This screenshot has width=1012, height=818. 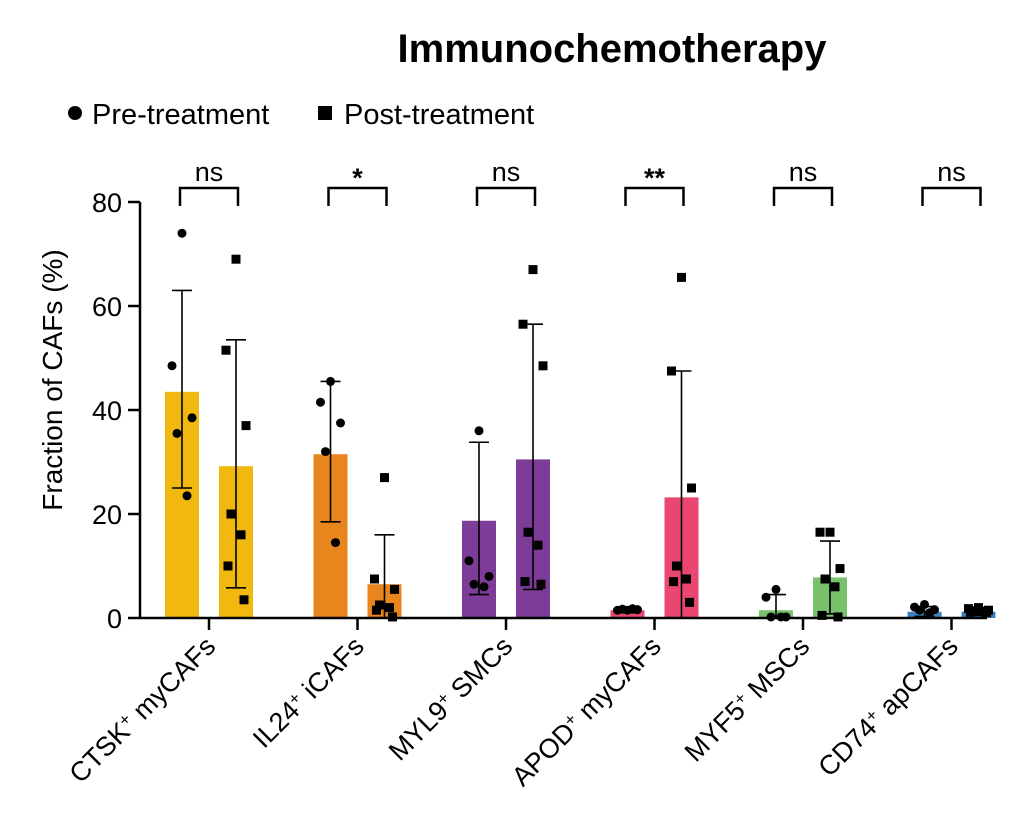 I want to click on y-tick-label: 0, so click(x=114, y=619).